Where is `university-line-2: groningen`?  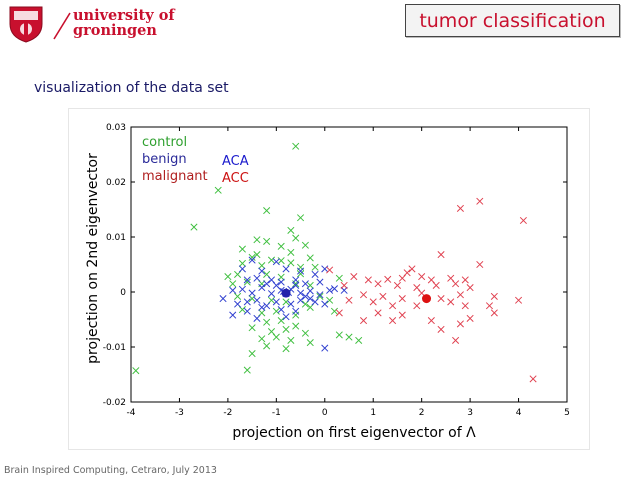 university-line-2: groningen is located at coordinates (115, 30).